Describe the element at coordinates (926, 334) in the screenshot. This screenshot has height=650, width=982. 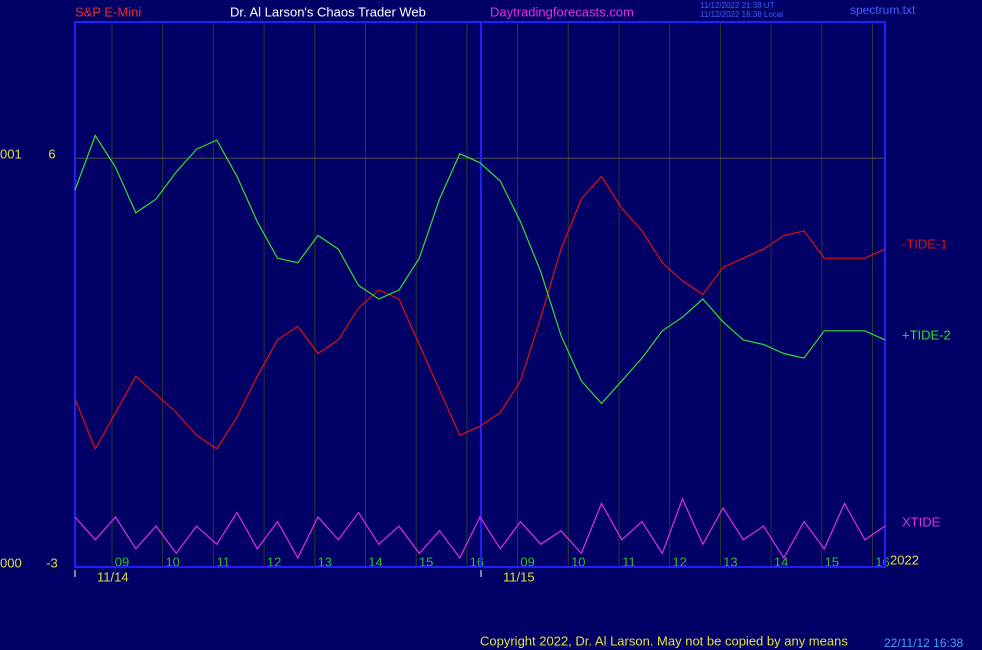
I see `legend-entry: +TIDE-2` at that location.